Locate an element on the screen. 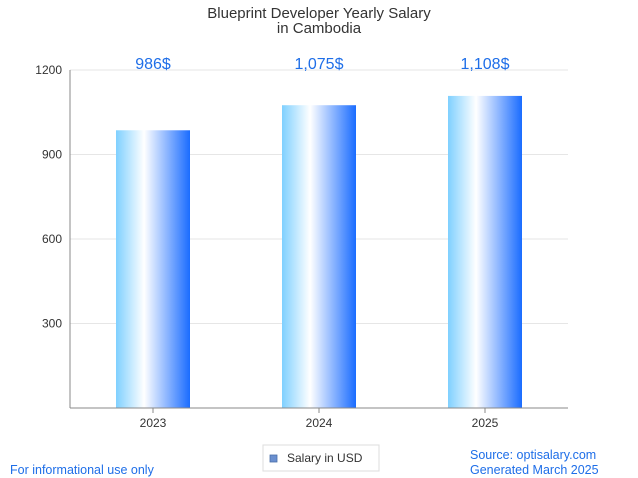  y-tick-label: 600 is located at coordinates (52, 239).